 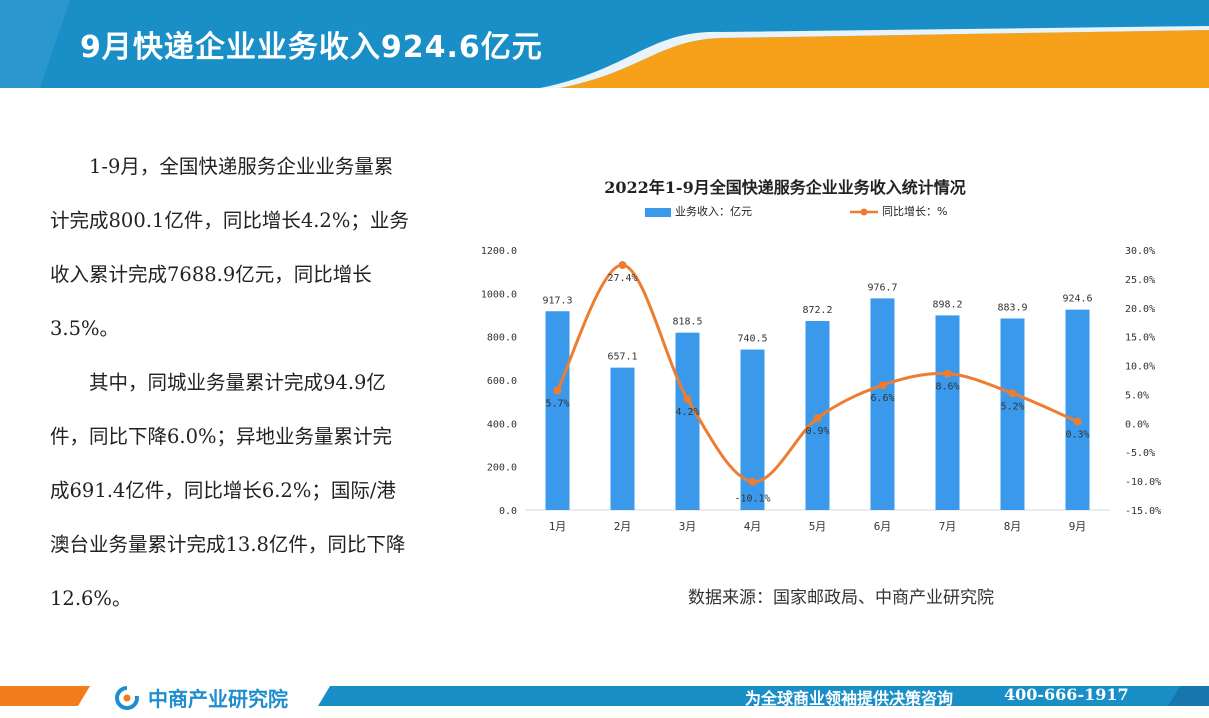 I want to click on company-logo: 中商产业研究院, so click(x=201, y=697).